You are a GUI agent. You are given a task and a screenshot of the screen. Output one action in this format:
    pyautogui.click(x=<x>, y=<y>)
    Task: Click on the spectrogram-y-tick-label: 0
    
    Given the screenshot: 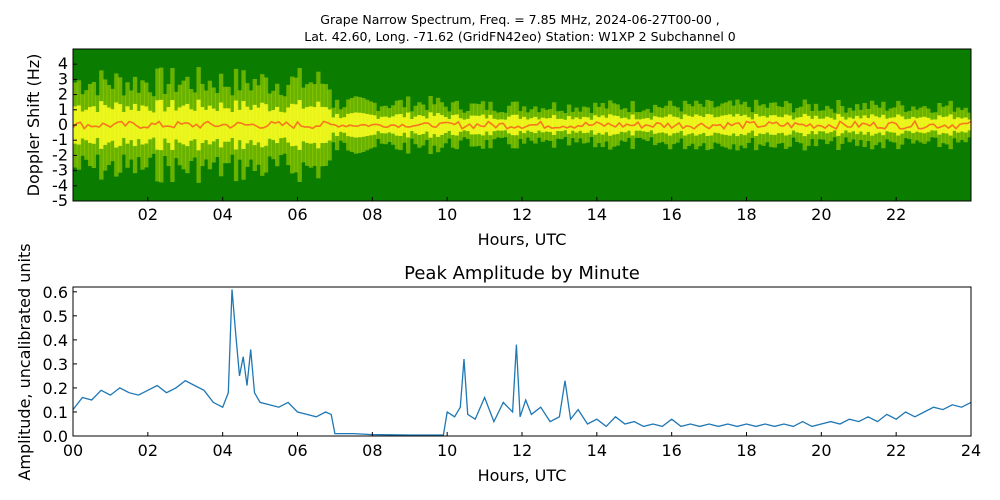 What is the action you would take?
    pyautogui.click(x=63, y=124)
    